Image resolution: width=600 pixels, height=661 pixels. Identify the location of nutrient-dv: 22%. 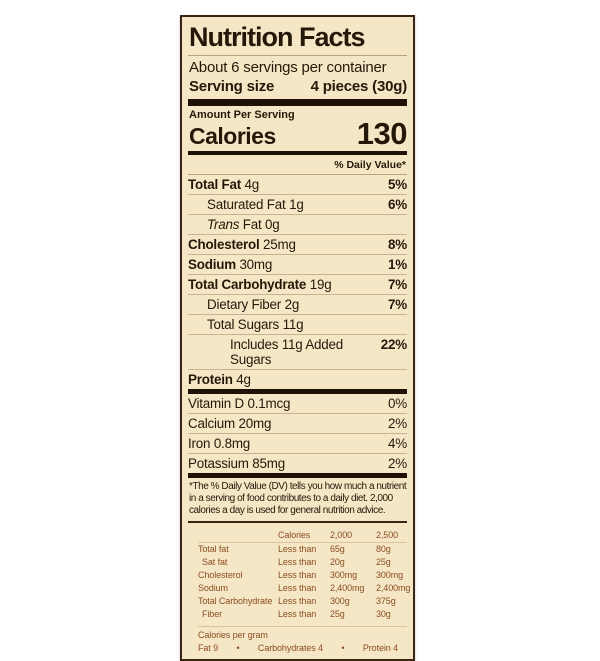
(393, 344).